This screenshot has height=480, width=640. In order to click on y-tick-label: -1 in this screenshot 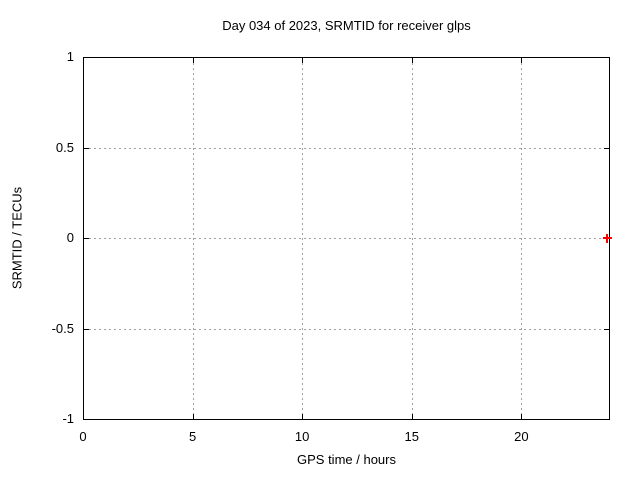, I will do `click(68, 418)`.